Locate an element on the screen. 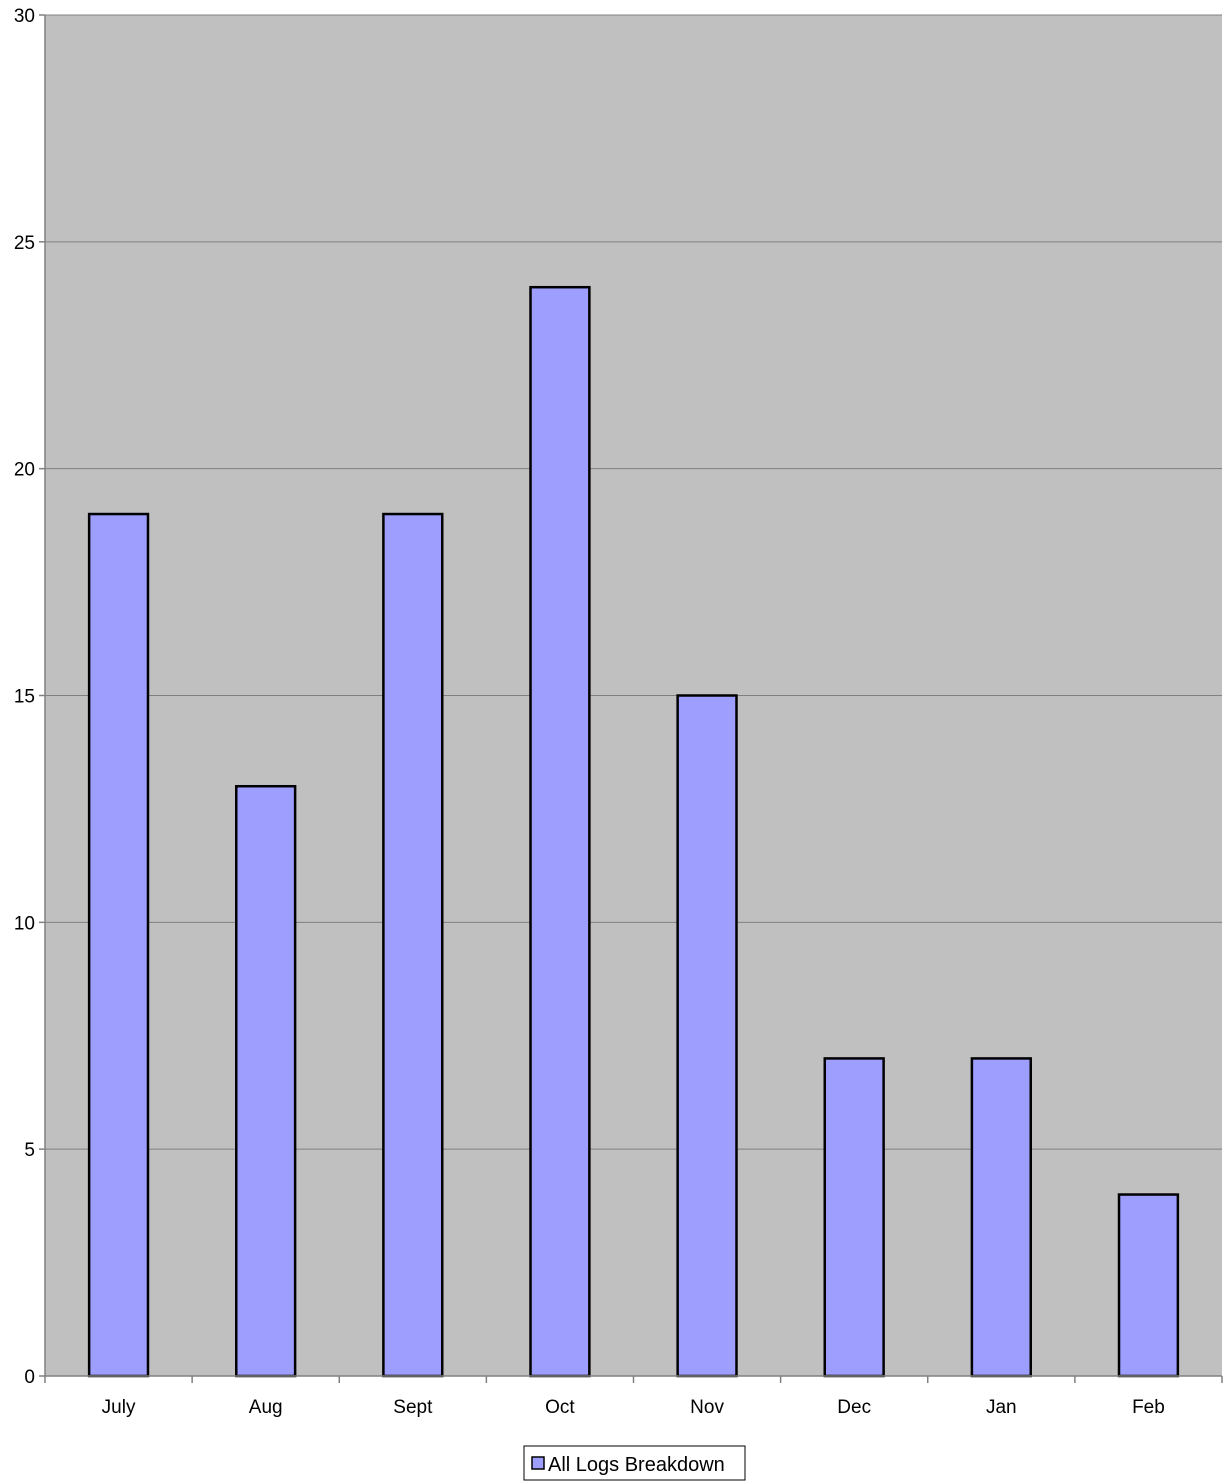 This screenshot has width=1224, height=1481. x-tick-label: Aug is located at coordinates (266, 1407).